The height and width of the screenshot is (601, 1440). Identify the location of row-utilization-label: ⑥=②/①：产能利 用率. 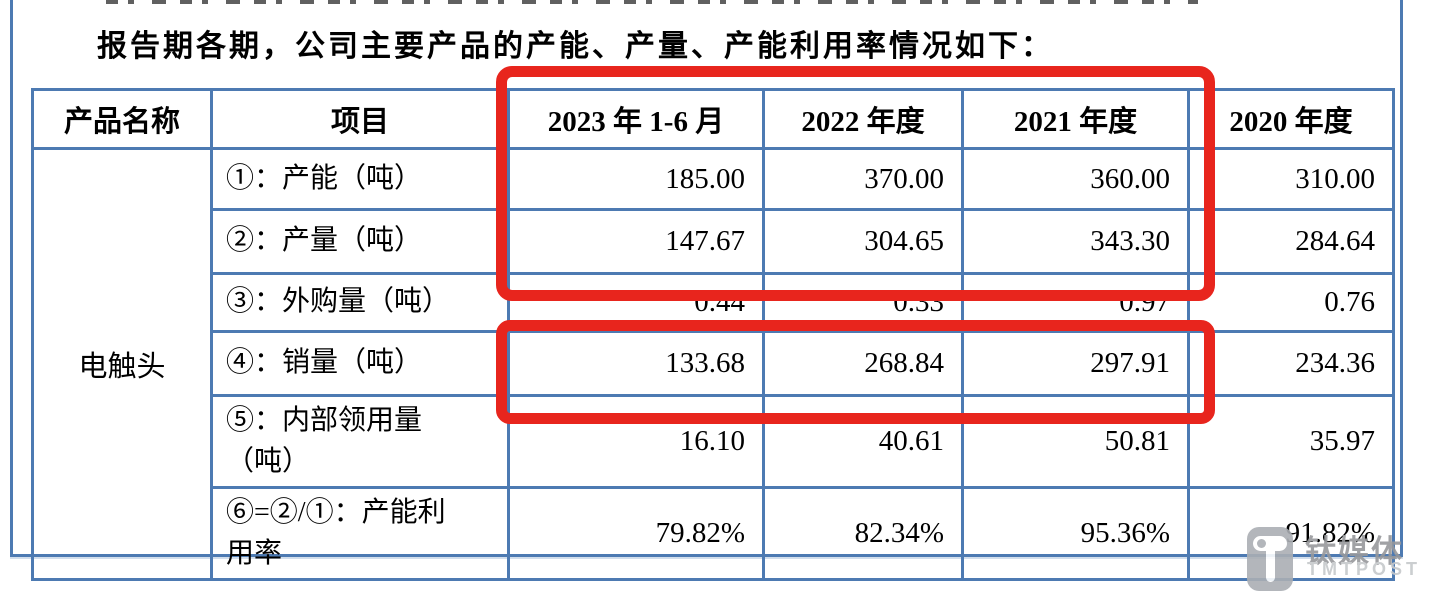
(360, 534).